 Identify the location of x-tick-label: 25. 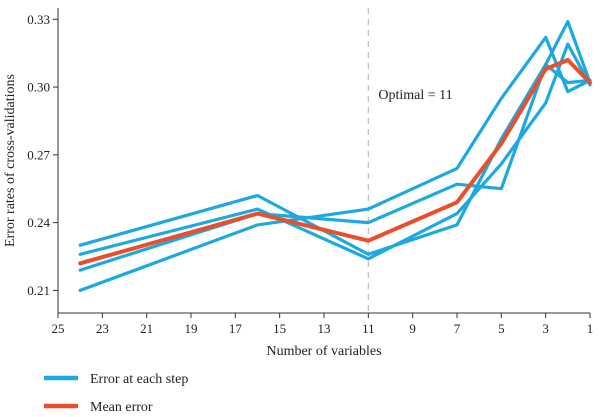
(58, 328).